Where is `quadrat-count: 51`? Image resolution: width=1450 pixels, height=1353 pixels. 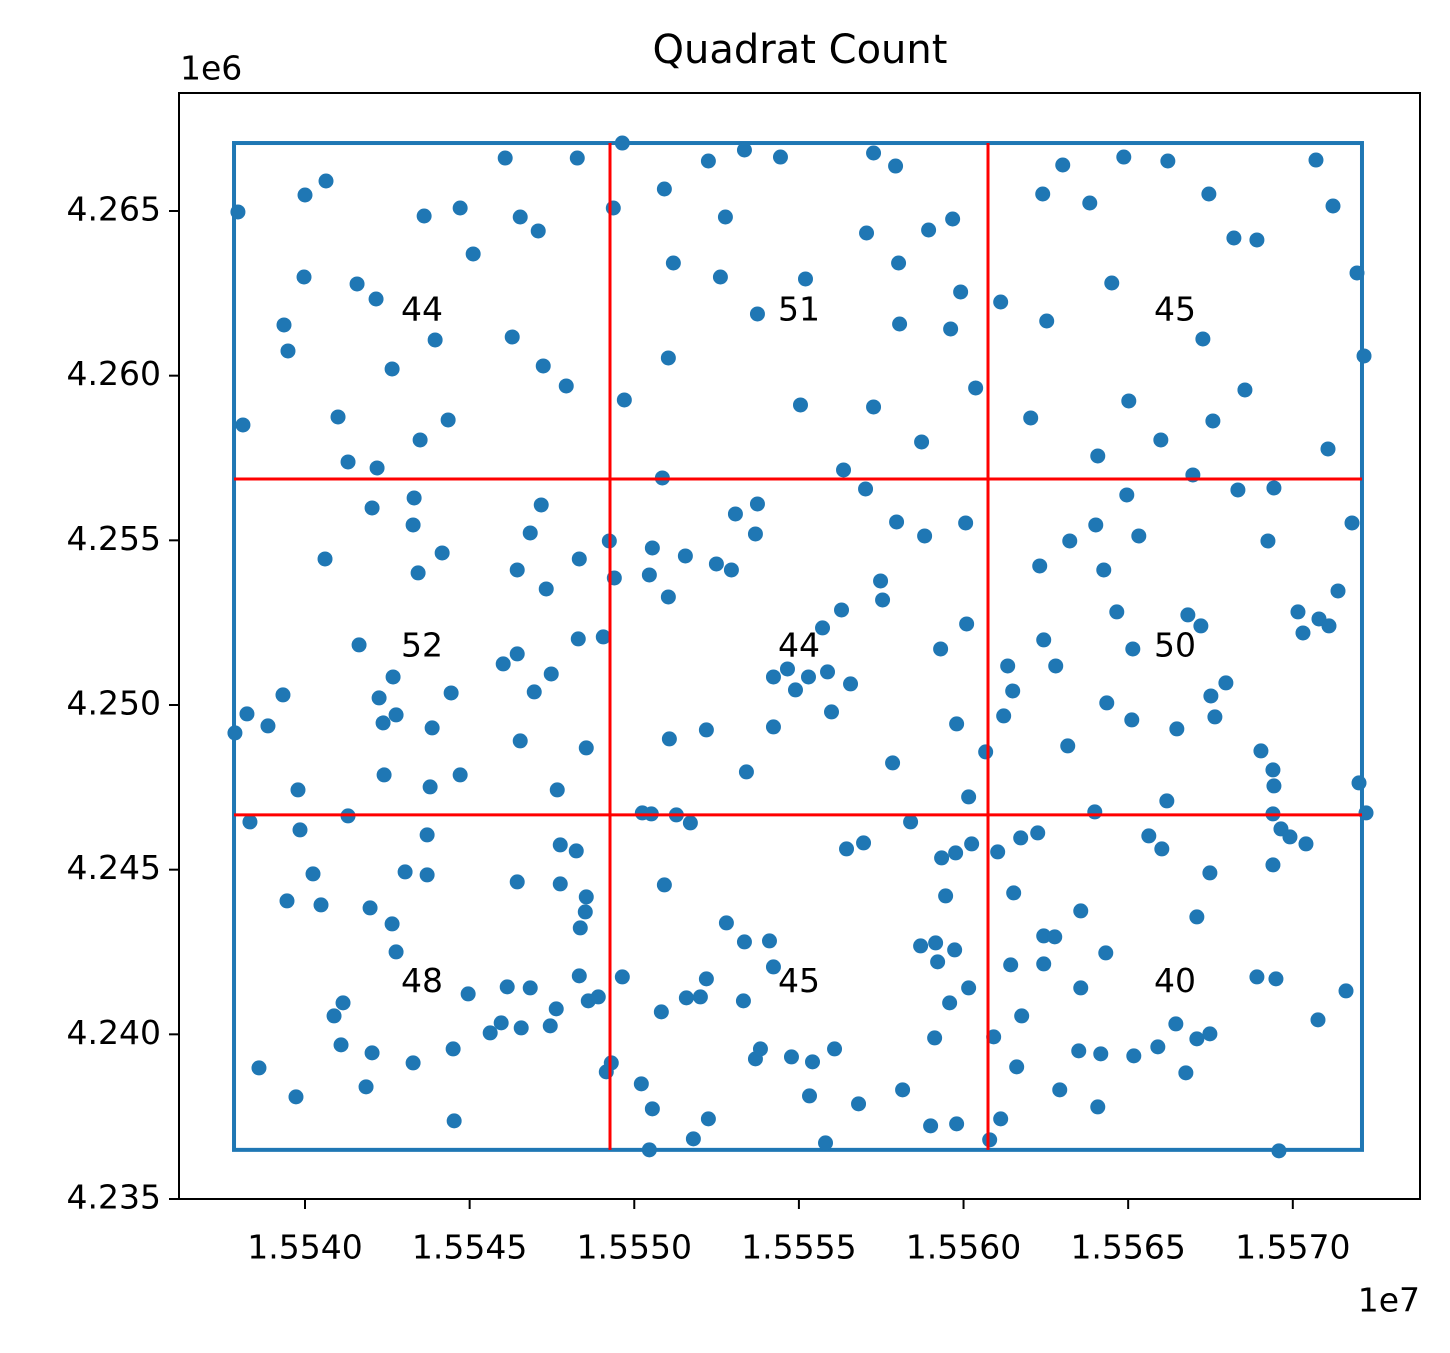
quadrat-count: 51 is located at coordinates (799, 309).